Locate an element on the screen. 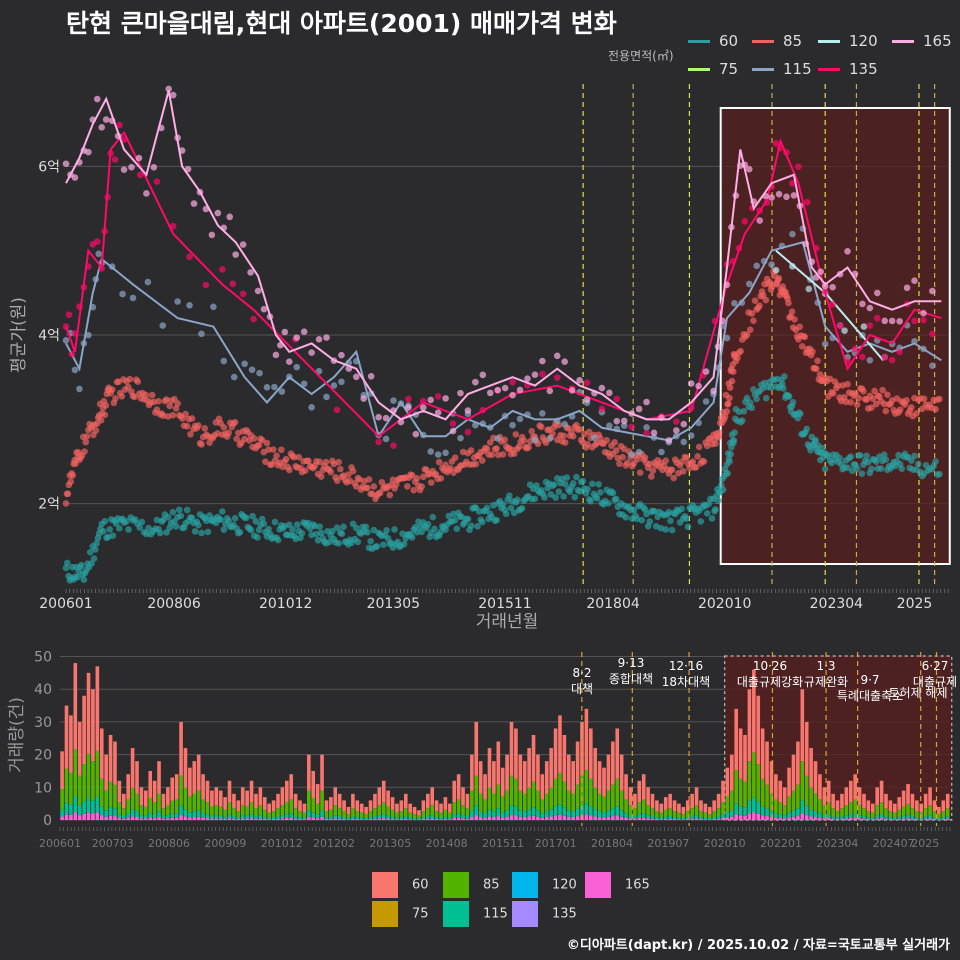  annotation-label: 대출규제강화 is located at coordinates (770, 682).